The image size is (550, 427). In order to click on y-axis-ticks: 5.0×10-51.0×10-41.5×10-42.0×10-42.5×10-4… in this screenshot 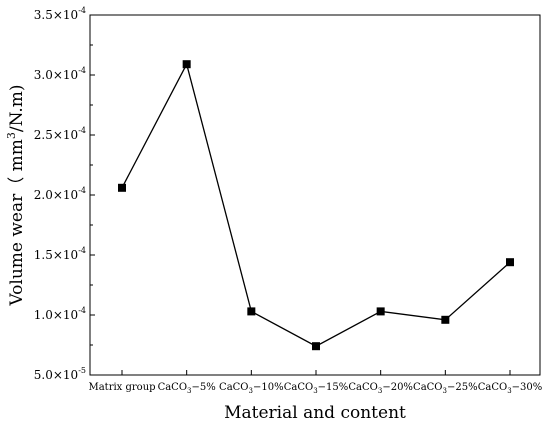, I will do `click(64, 194)`.